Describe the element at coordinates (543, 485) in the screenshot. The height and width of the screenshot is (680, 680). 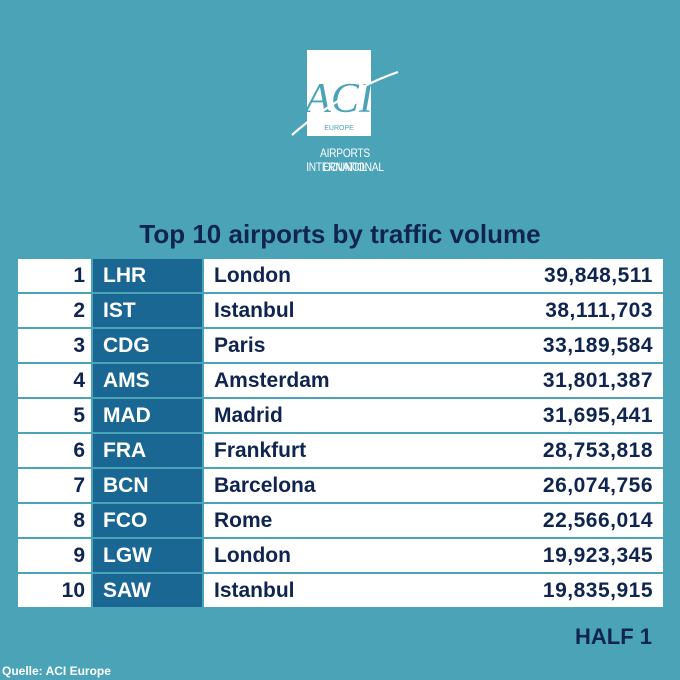
I see `value-cell: 26,074,756` at that location.